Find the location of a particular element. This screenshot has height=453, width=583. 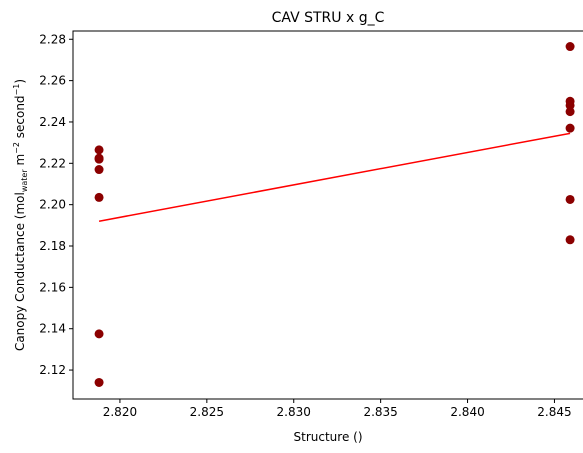

x-tick-label: 2.835 is located at coordinates (380, 412).